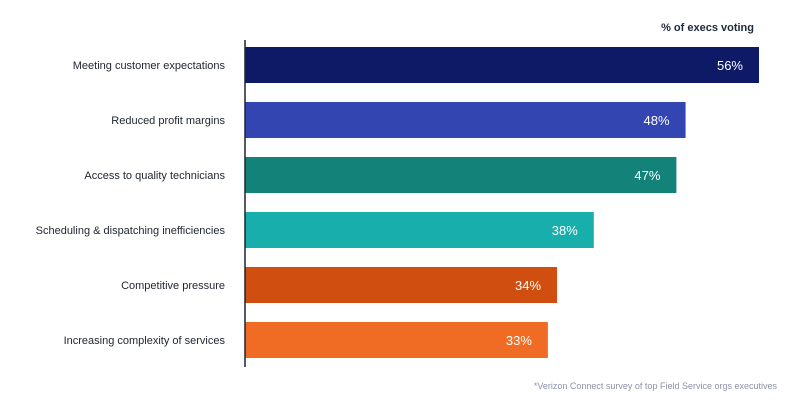  I want to click on value-axis-header: % of execs voting, so click(707, 28).